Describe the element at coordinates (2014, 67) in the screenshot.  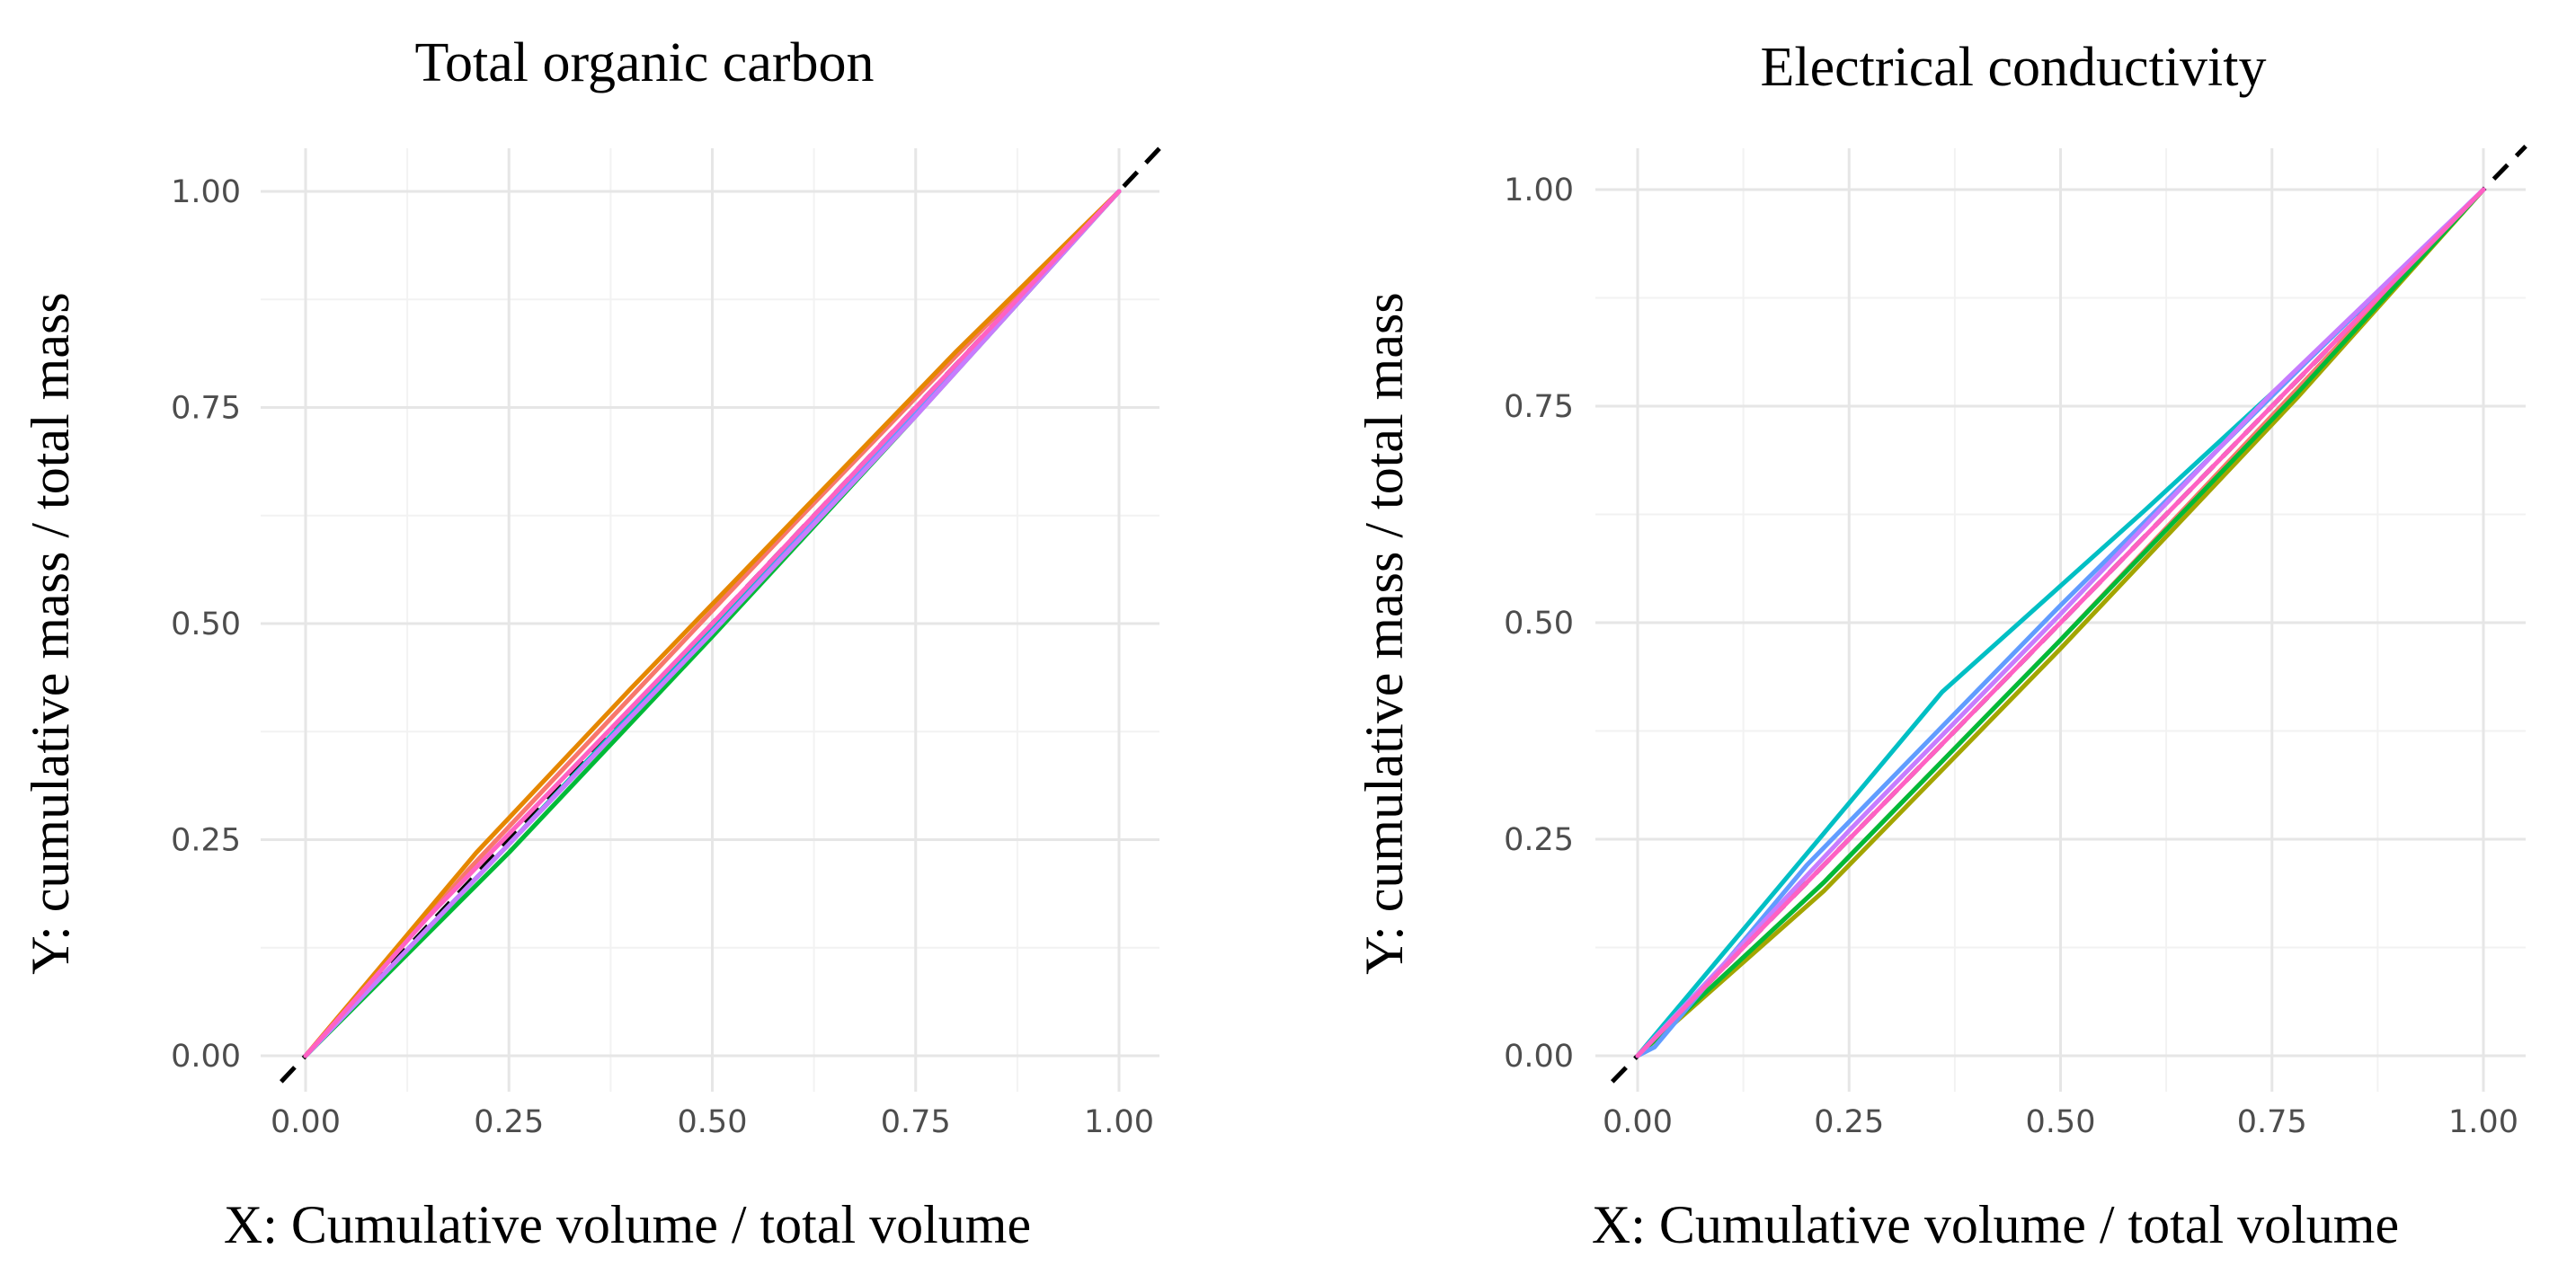
I see `chart-title: Electrical conductivity` at that location.